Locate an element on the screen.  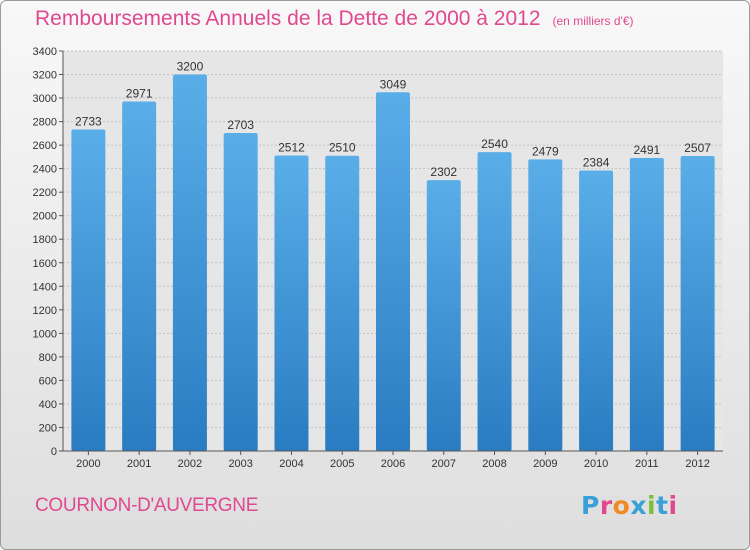
y-tick-label: 800 is located at coordinates (48, 358).